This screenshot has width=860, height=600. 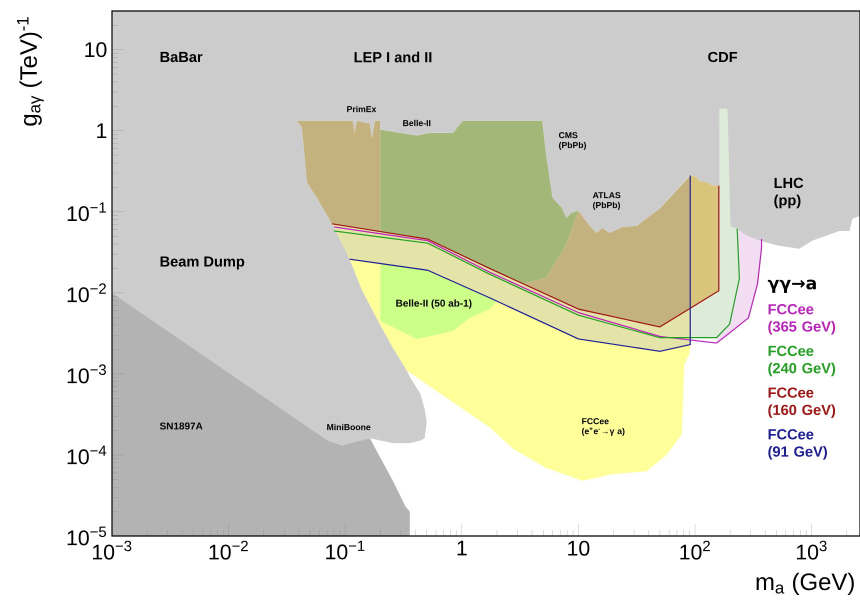 What do you see at coordinates (393, 57) in the screenshot?
I see `annotation: LEP I and II` at bounding box center [393, 57].